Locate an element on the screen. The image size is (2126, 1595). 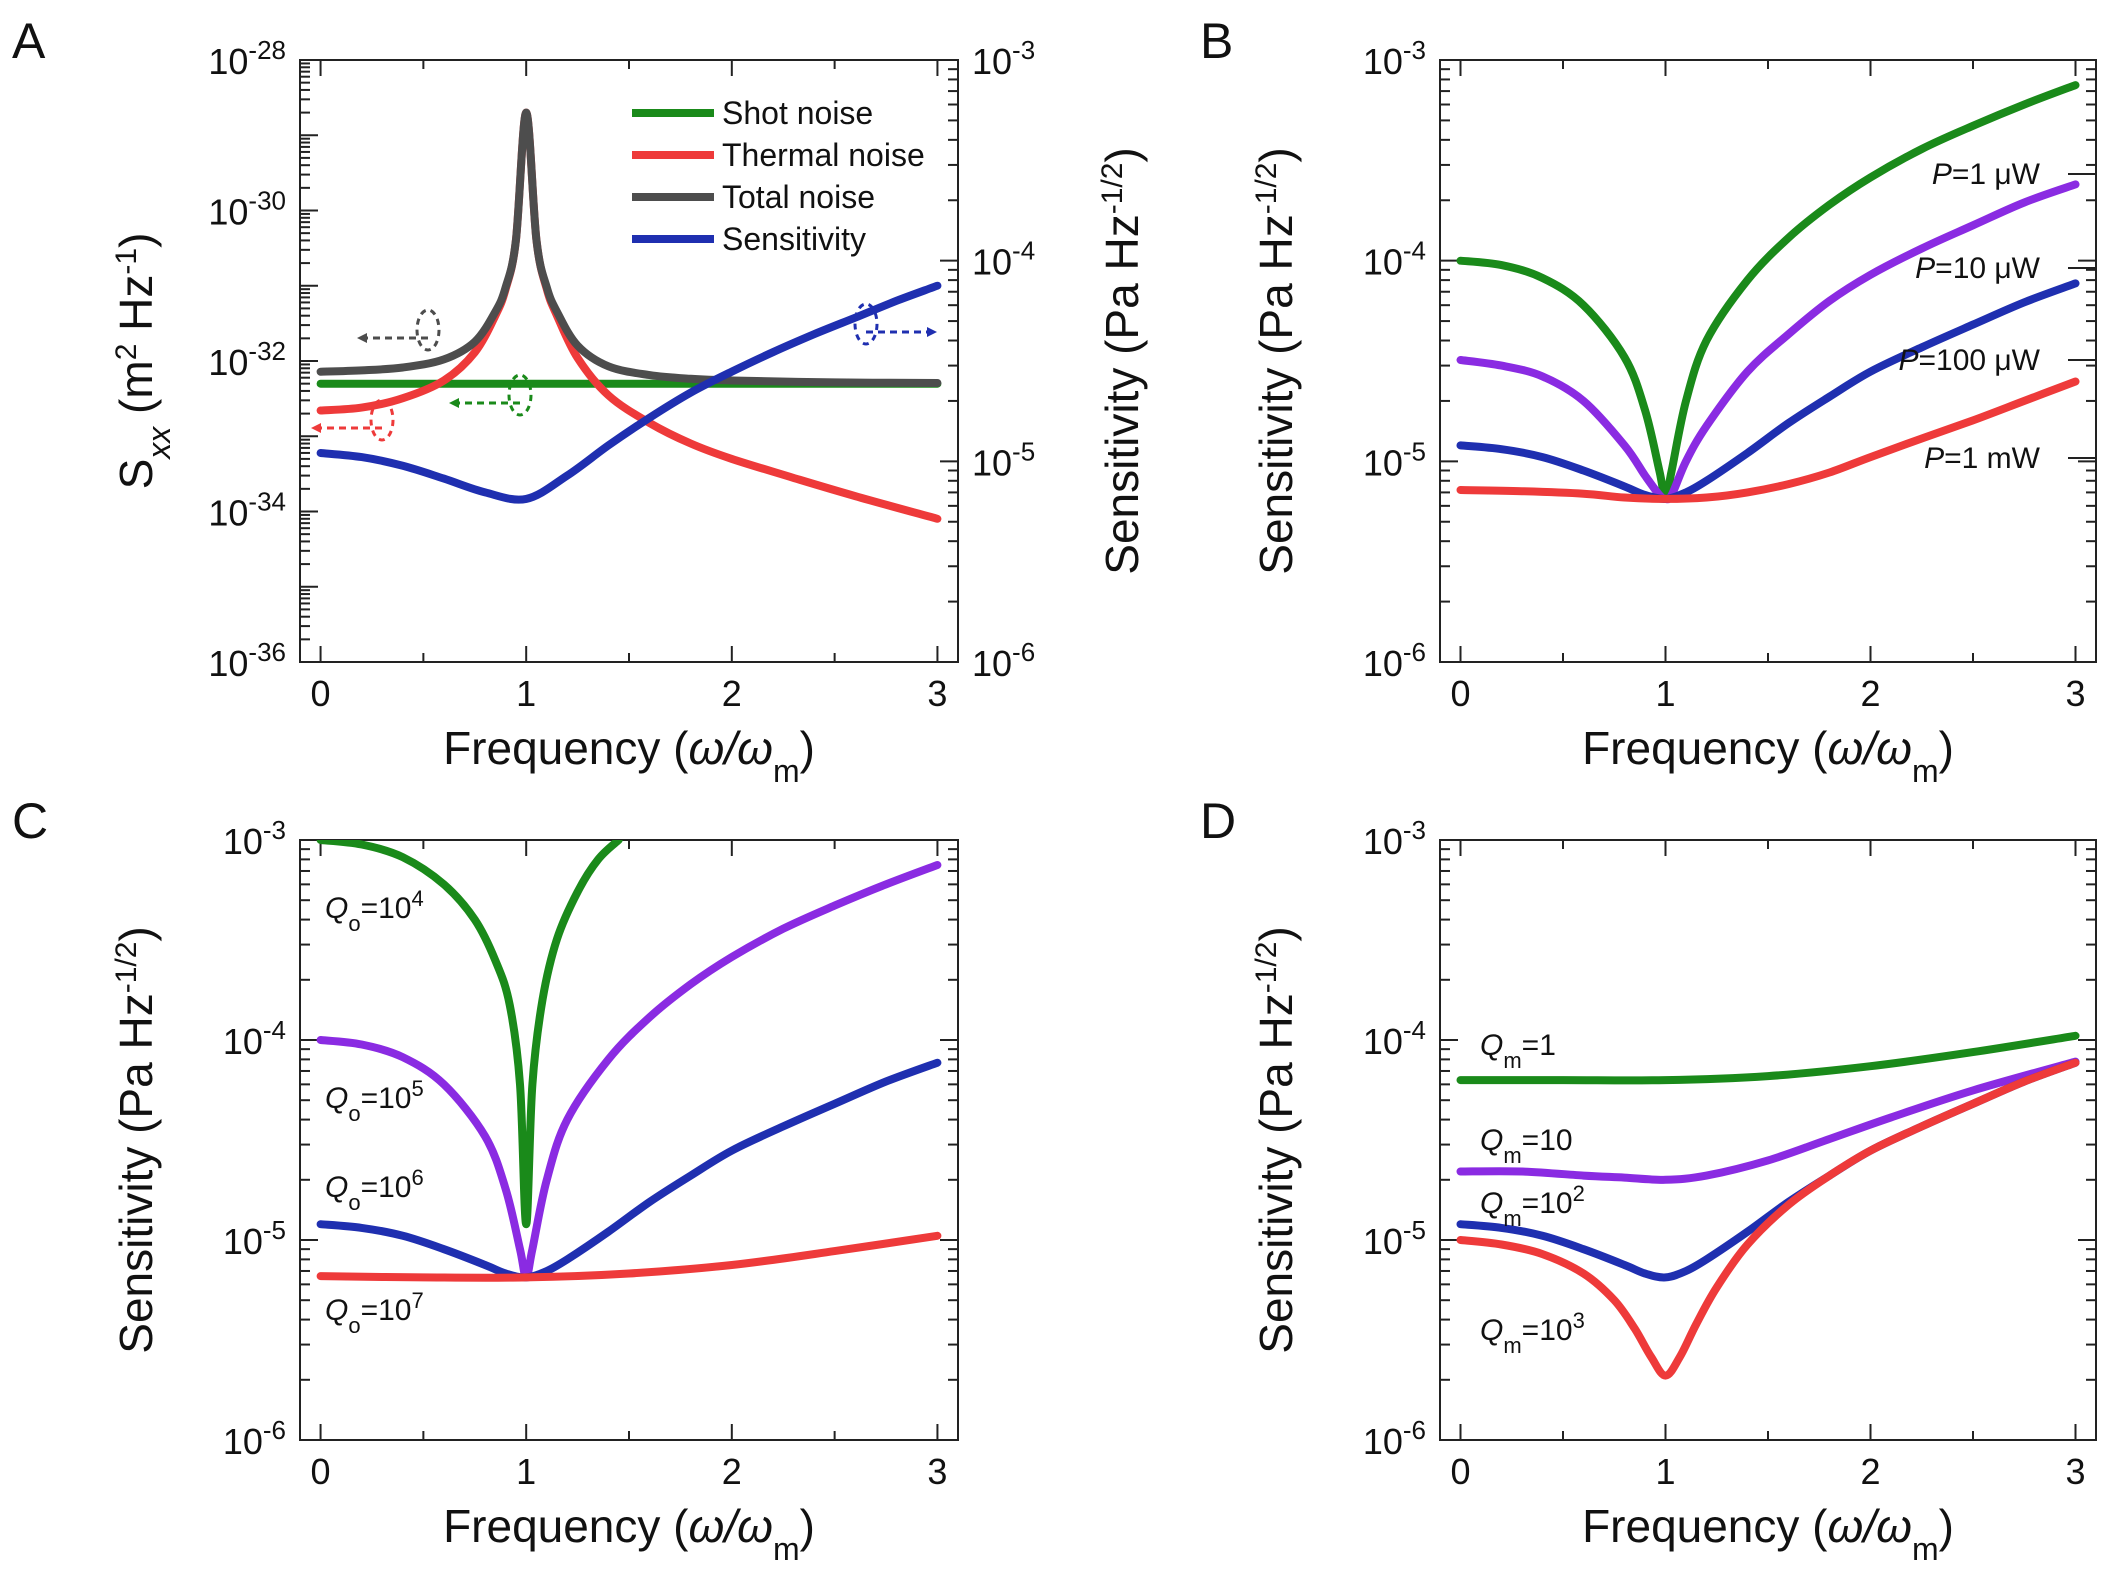
y-axis-title-d: Sensitivity (Pa Hz-1/2) is located at coordinates (1276, 1139).